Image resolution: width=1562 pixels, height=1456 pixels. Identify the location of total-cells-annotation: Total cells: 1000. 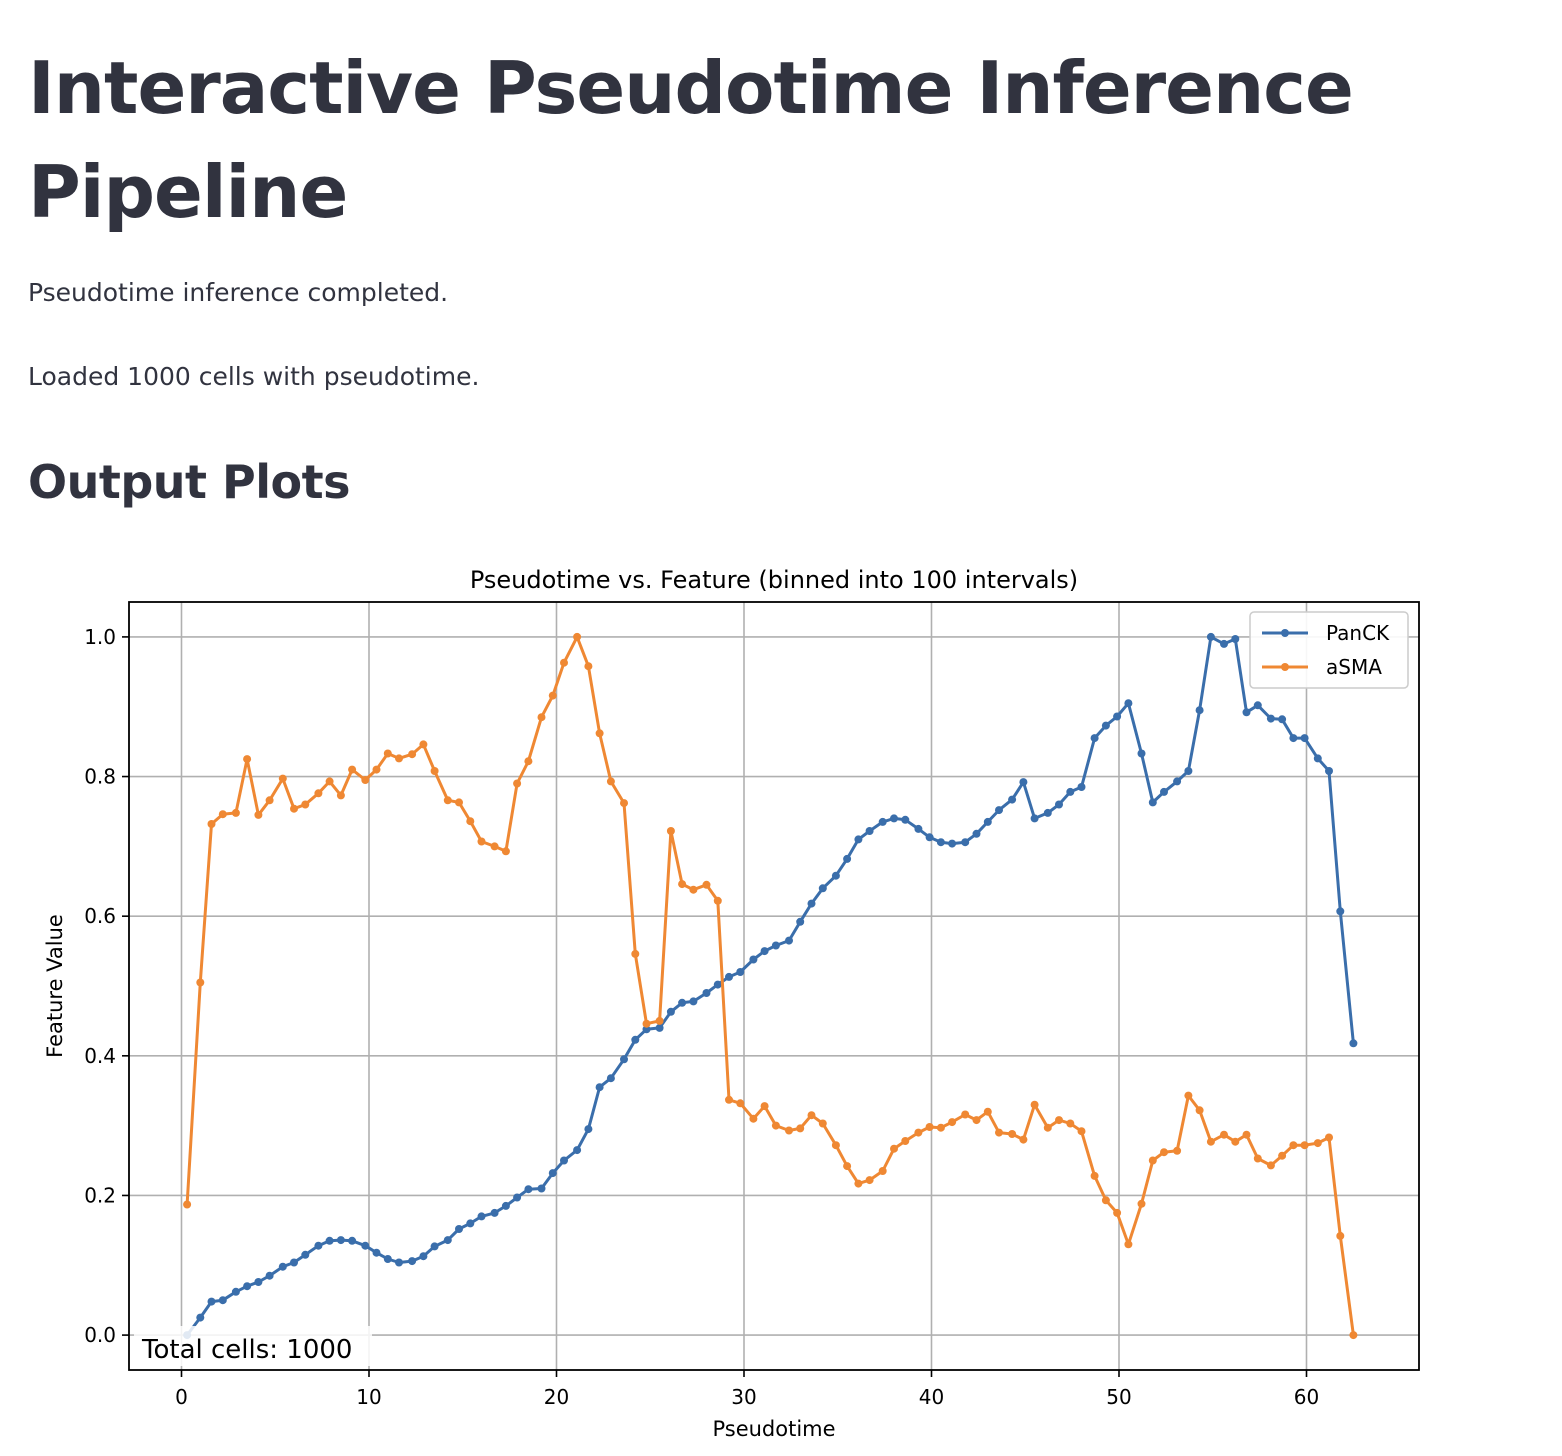
(253, 1346).